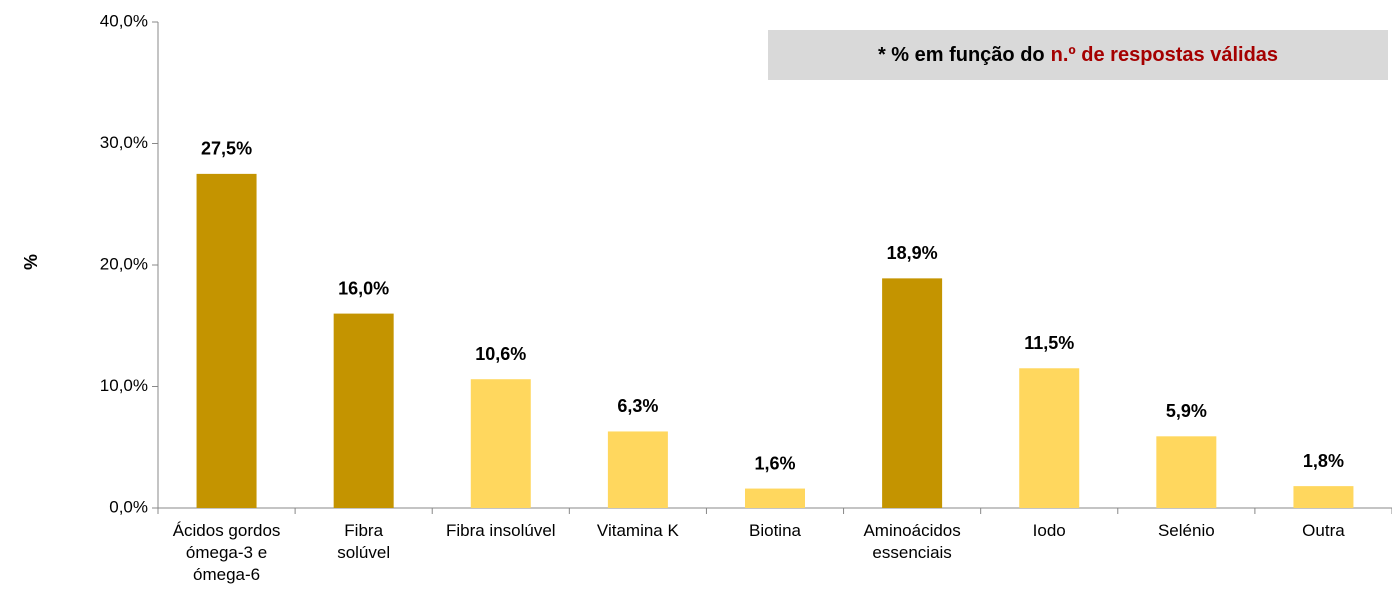 The height and width of the screenshot is (604, 1392). What do you see at coordinates (500, 354) in the screenshot?
I see `value-label: 10,6%` at bounding box center [500, 354].